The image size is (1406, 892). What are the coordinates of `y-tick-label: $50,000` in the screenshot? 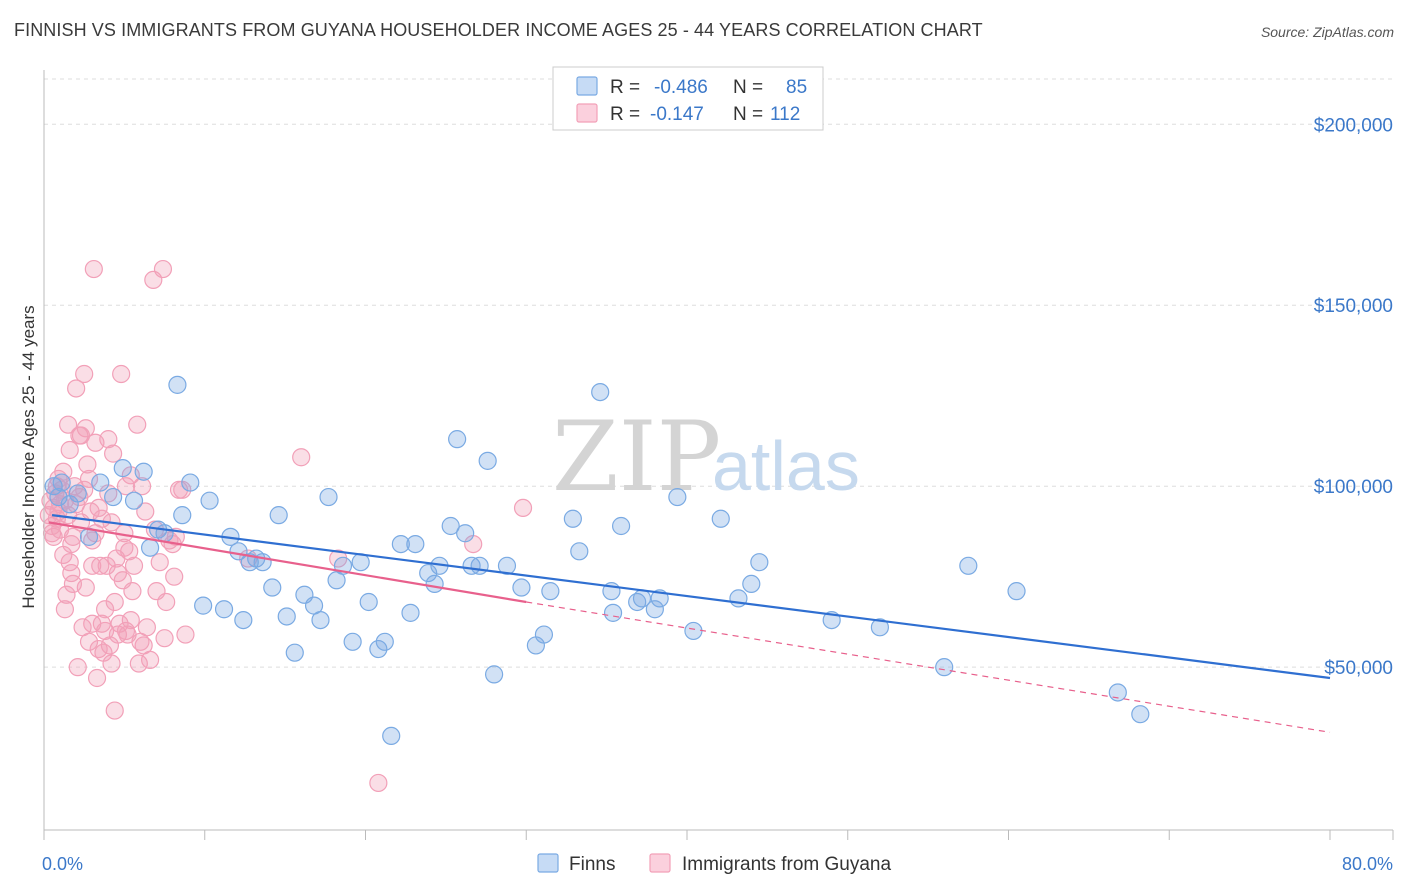 It's located at (1358, 668).